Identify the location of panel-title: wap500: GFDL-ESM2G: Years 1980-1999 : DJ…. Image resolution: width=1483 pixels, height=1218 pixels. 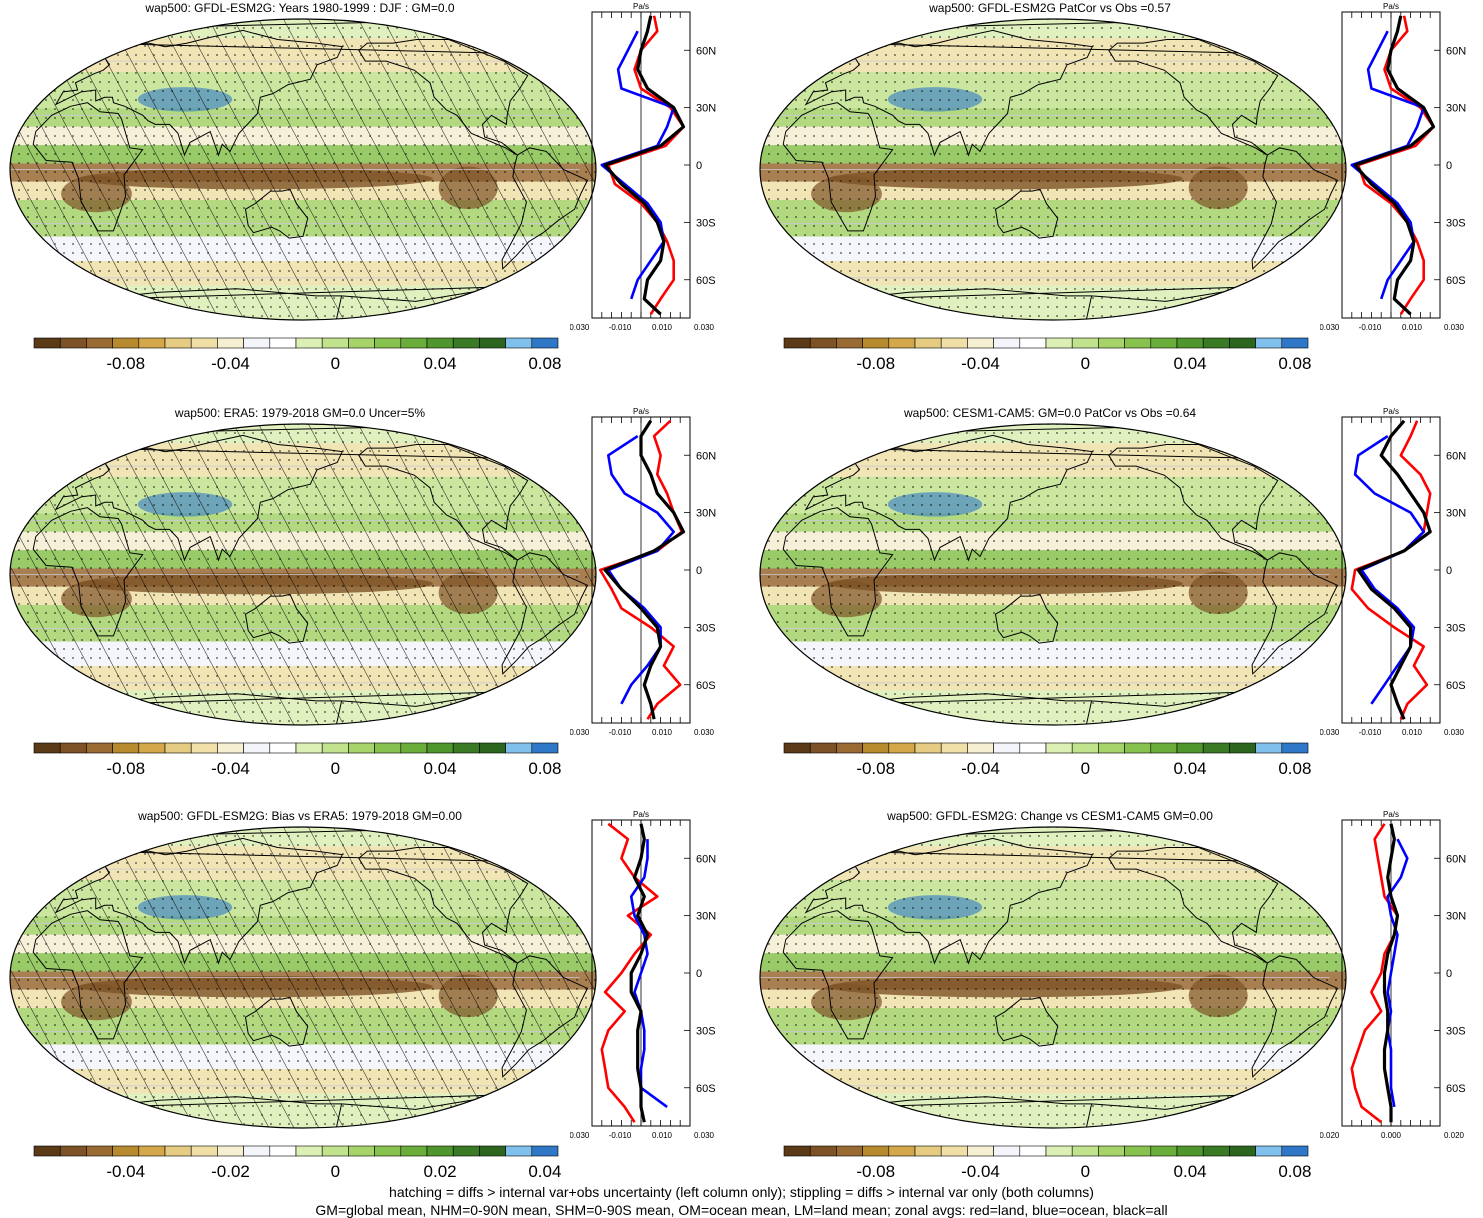
(300, 8).